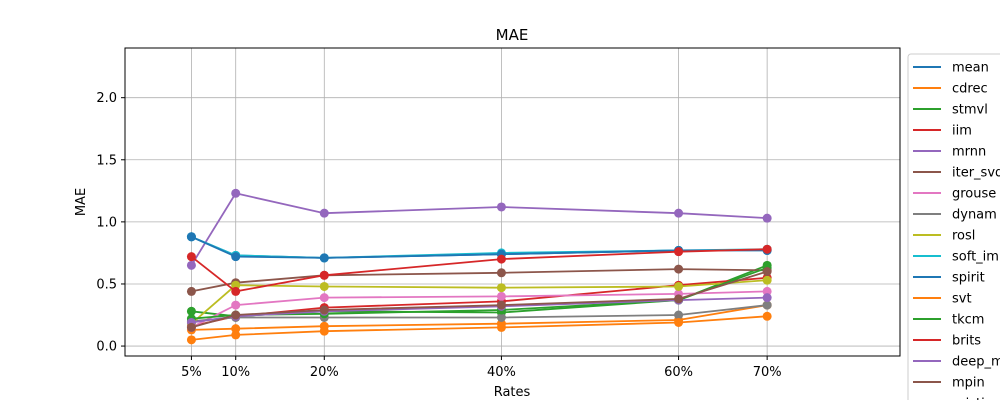 Image resolution: width=1000 pixels, height=400 pixels. I want to click on legend-label: grouse, so click(974, 194).